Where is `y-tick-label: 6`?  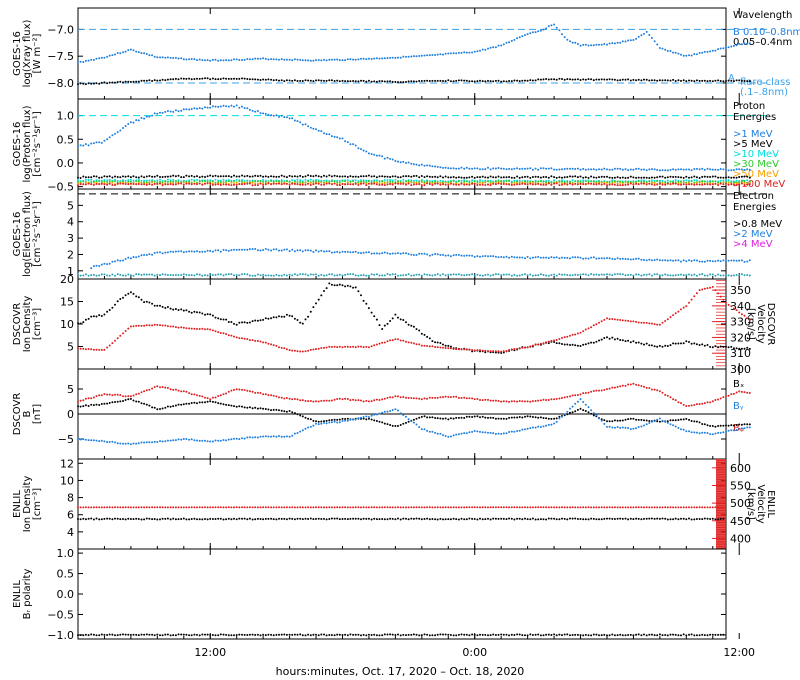
y-tick-label: 6 is located at coordinates (70, 515).